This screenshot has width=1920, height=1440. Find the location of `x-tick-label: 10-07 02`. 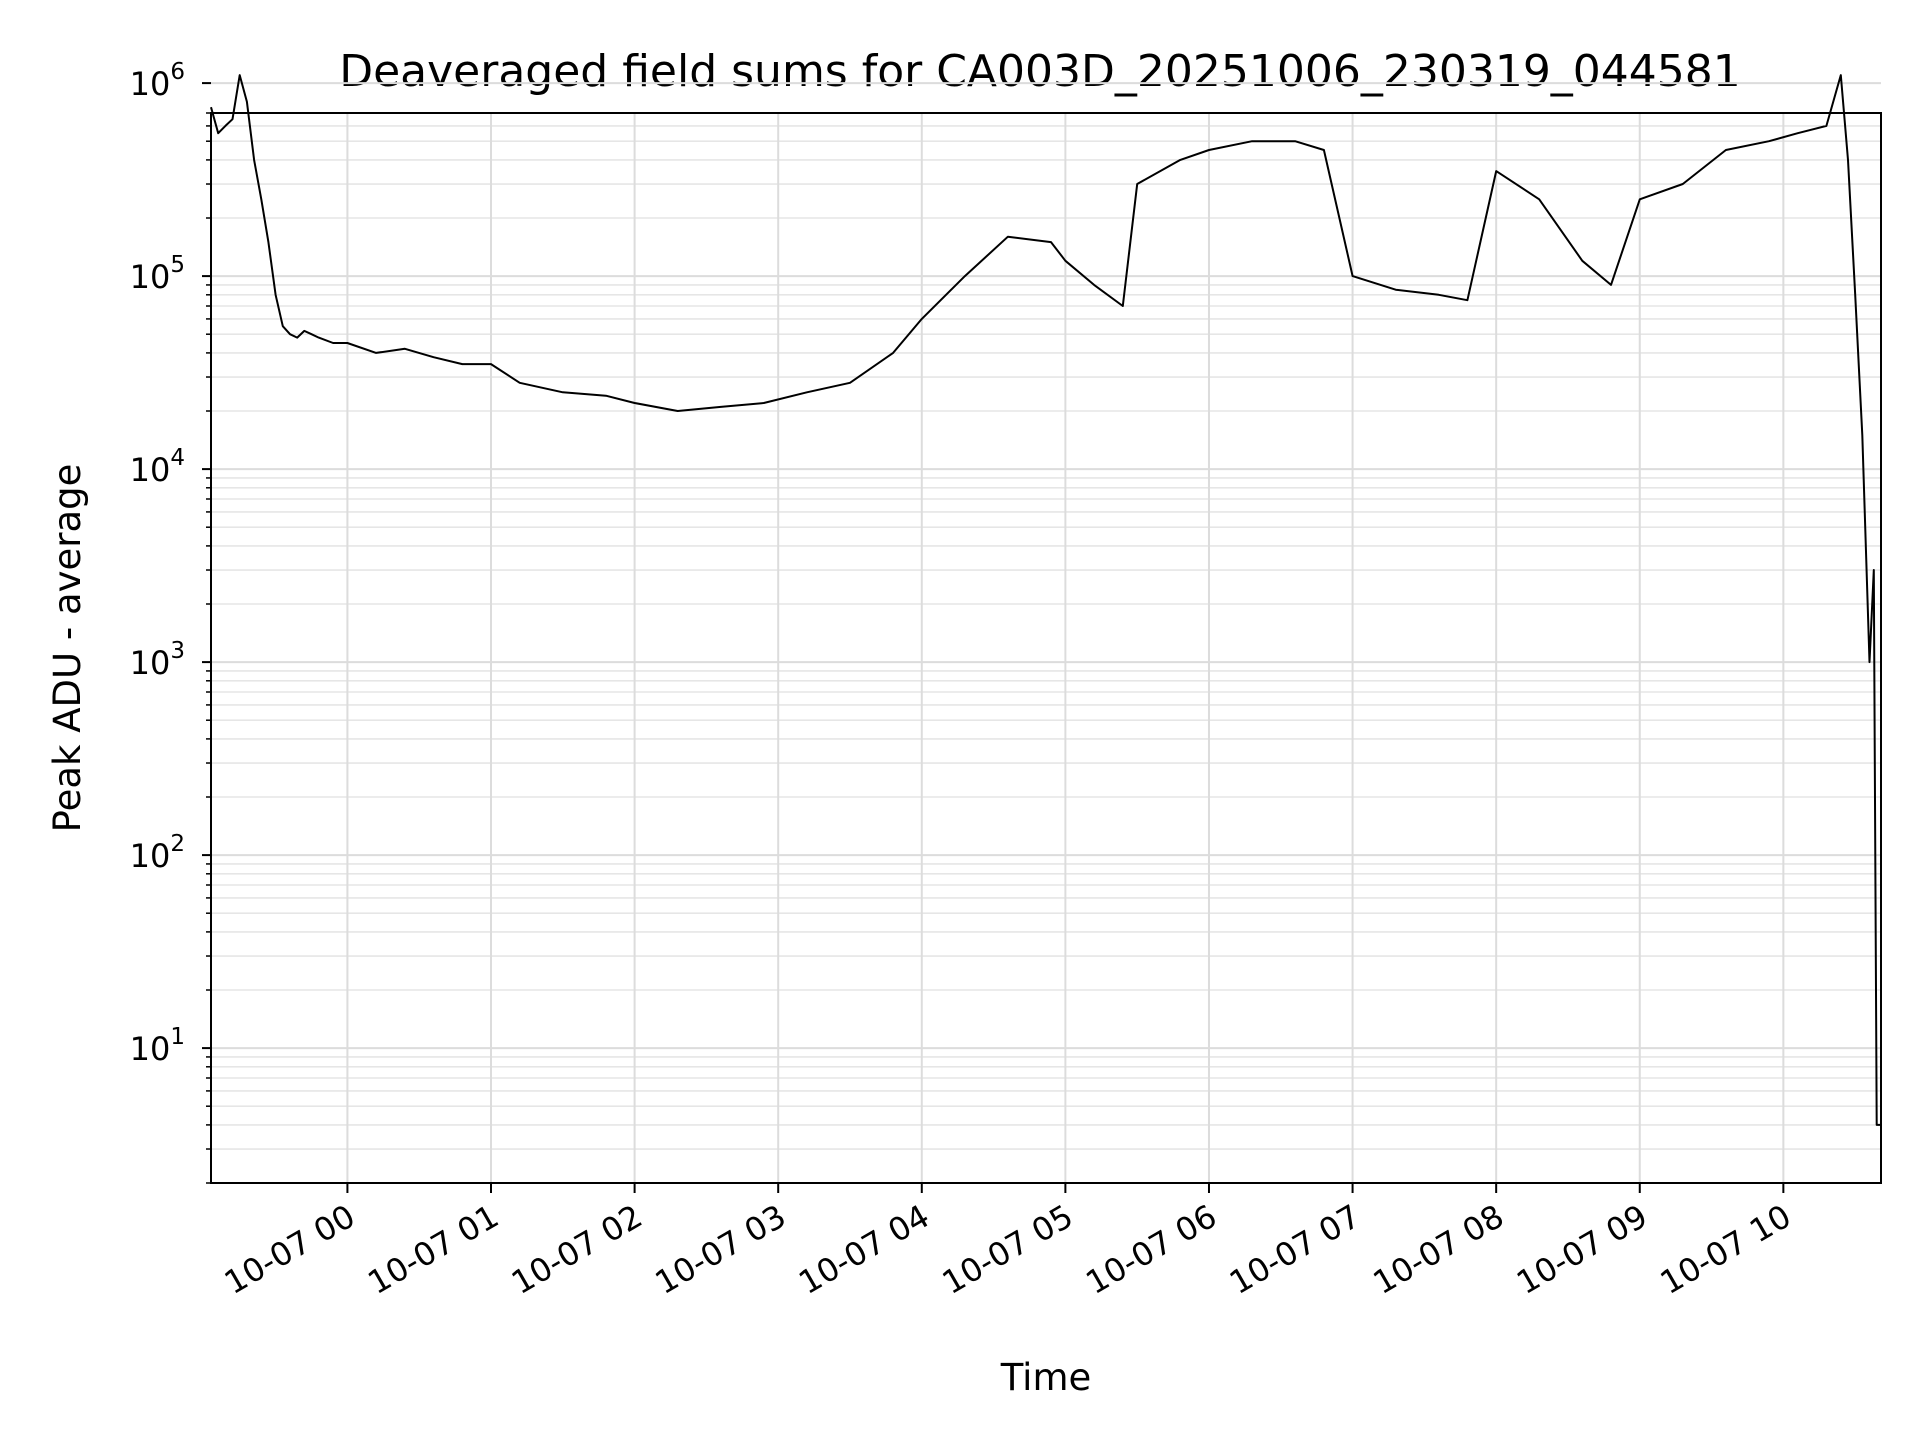

x-tick-label: 10-07 02 is located at coordinates (577, 1249).